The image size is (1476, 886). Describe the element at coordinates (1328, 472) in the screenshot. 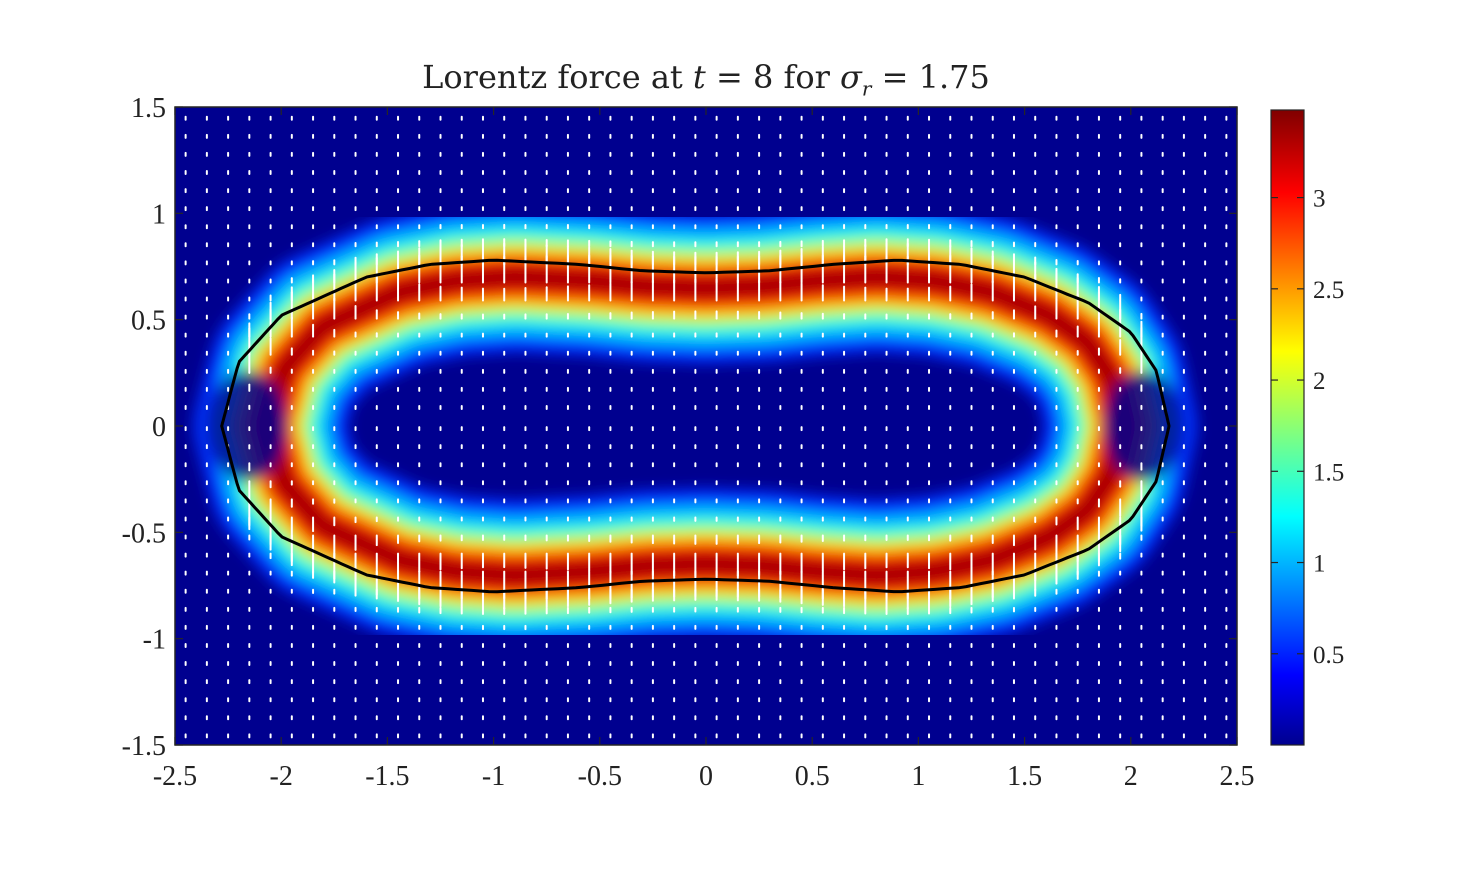

I see `colorbar-tick-label: 1.5` at that location.